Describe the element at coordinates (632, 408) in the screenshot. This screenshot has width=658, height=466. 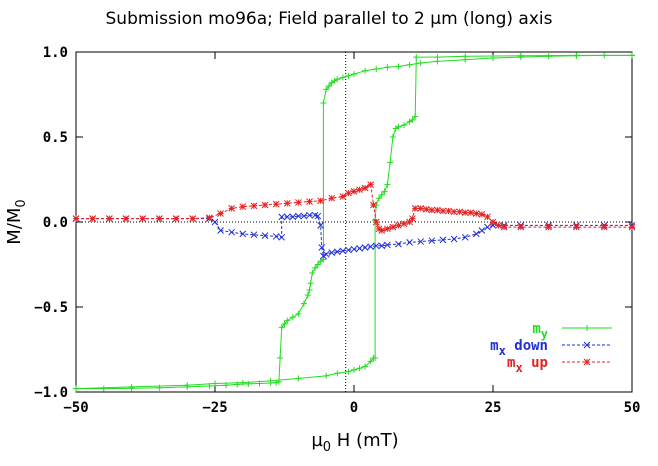
I see `x-tick-label: 50` at that location.